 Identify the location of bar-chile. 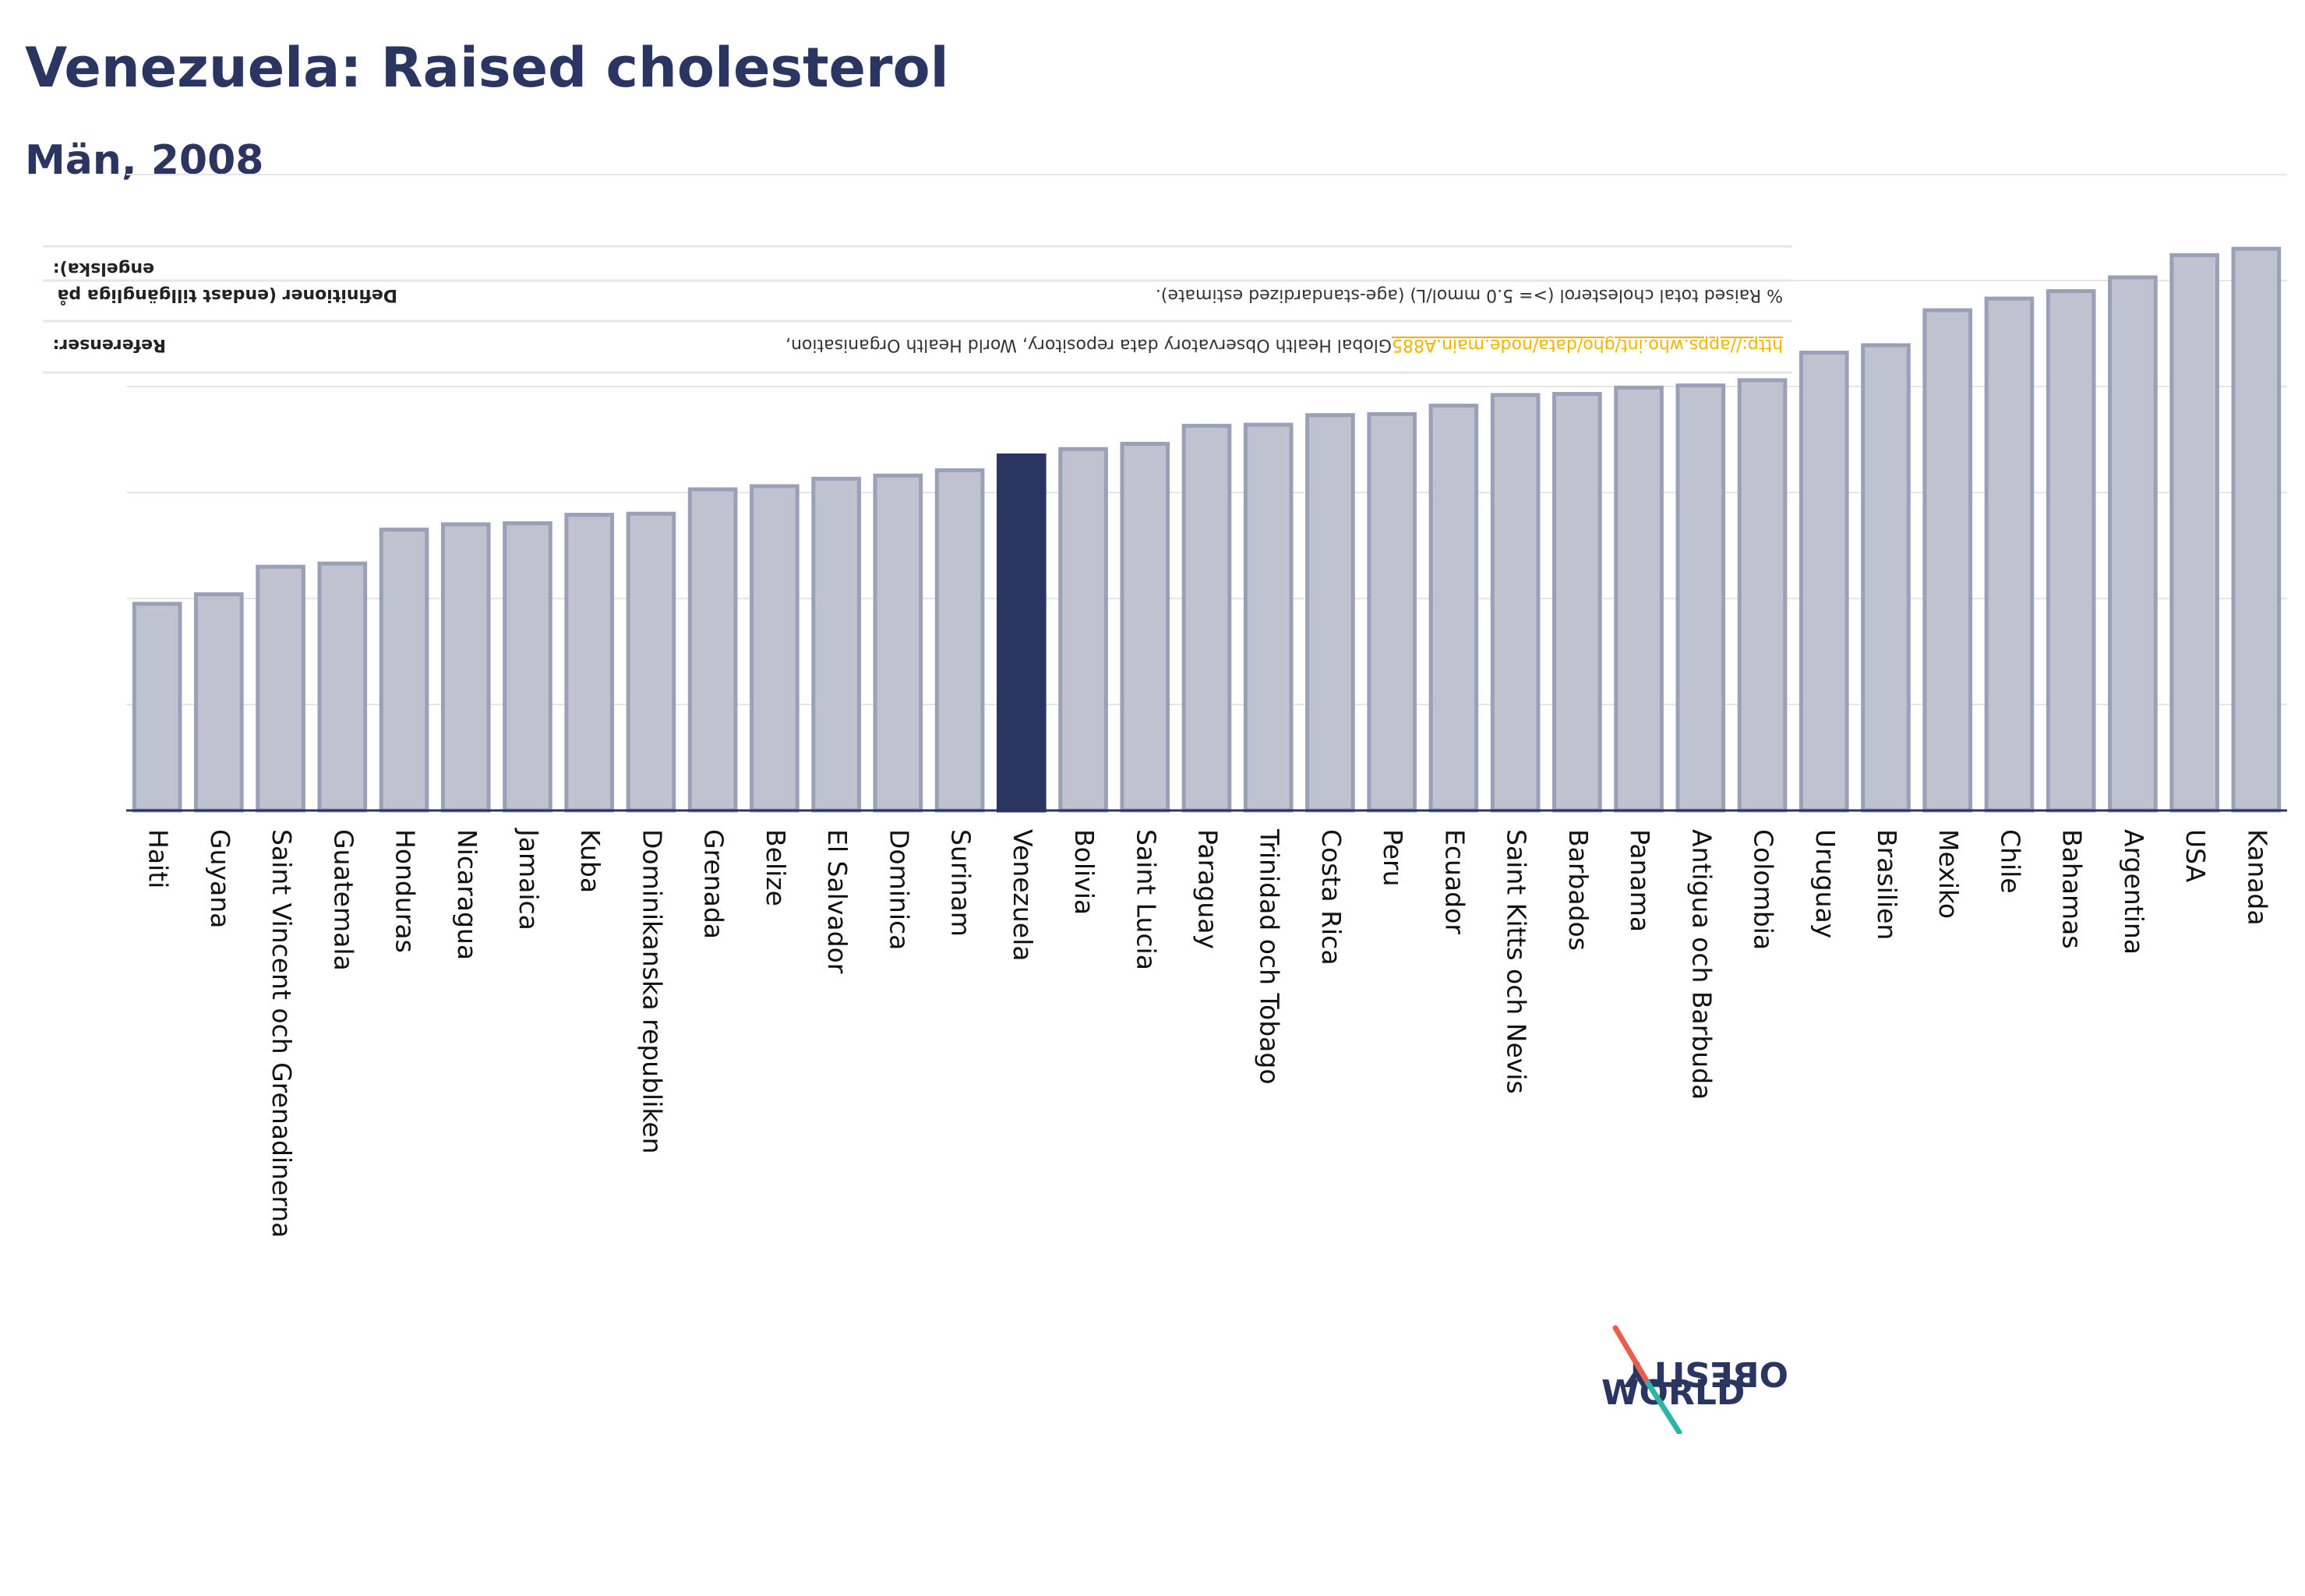
(2009, 554).